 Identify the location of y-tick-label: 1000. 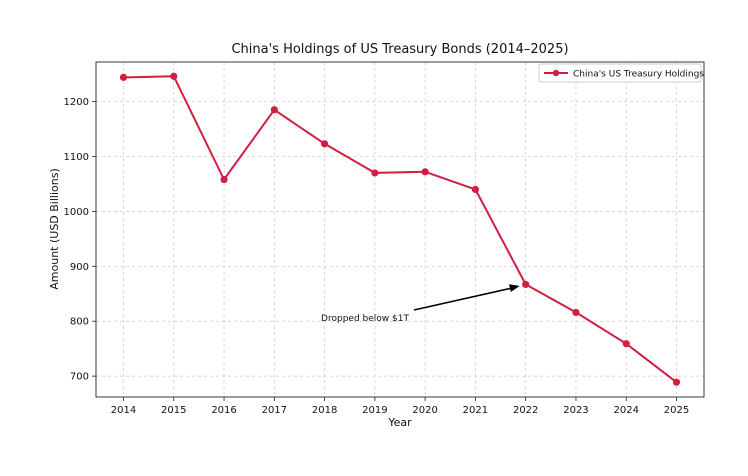
(76, 212).